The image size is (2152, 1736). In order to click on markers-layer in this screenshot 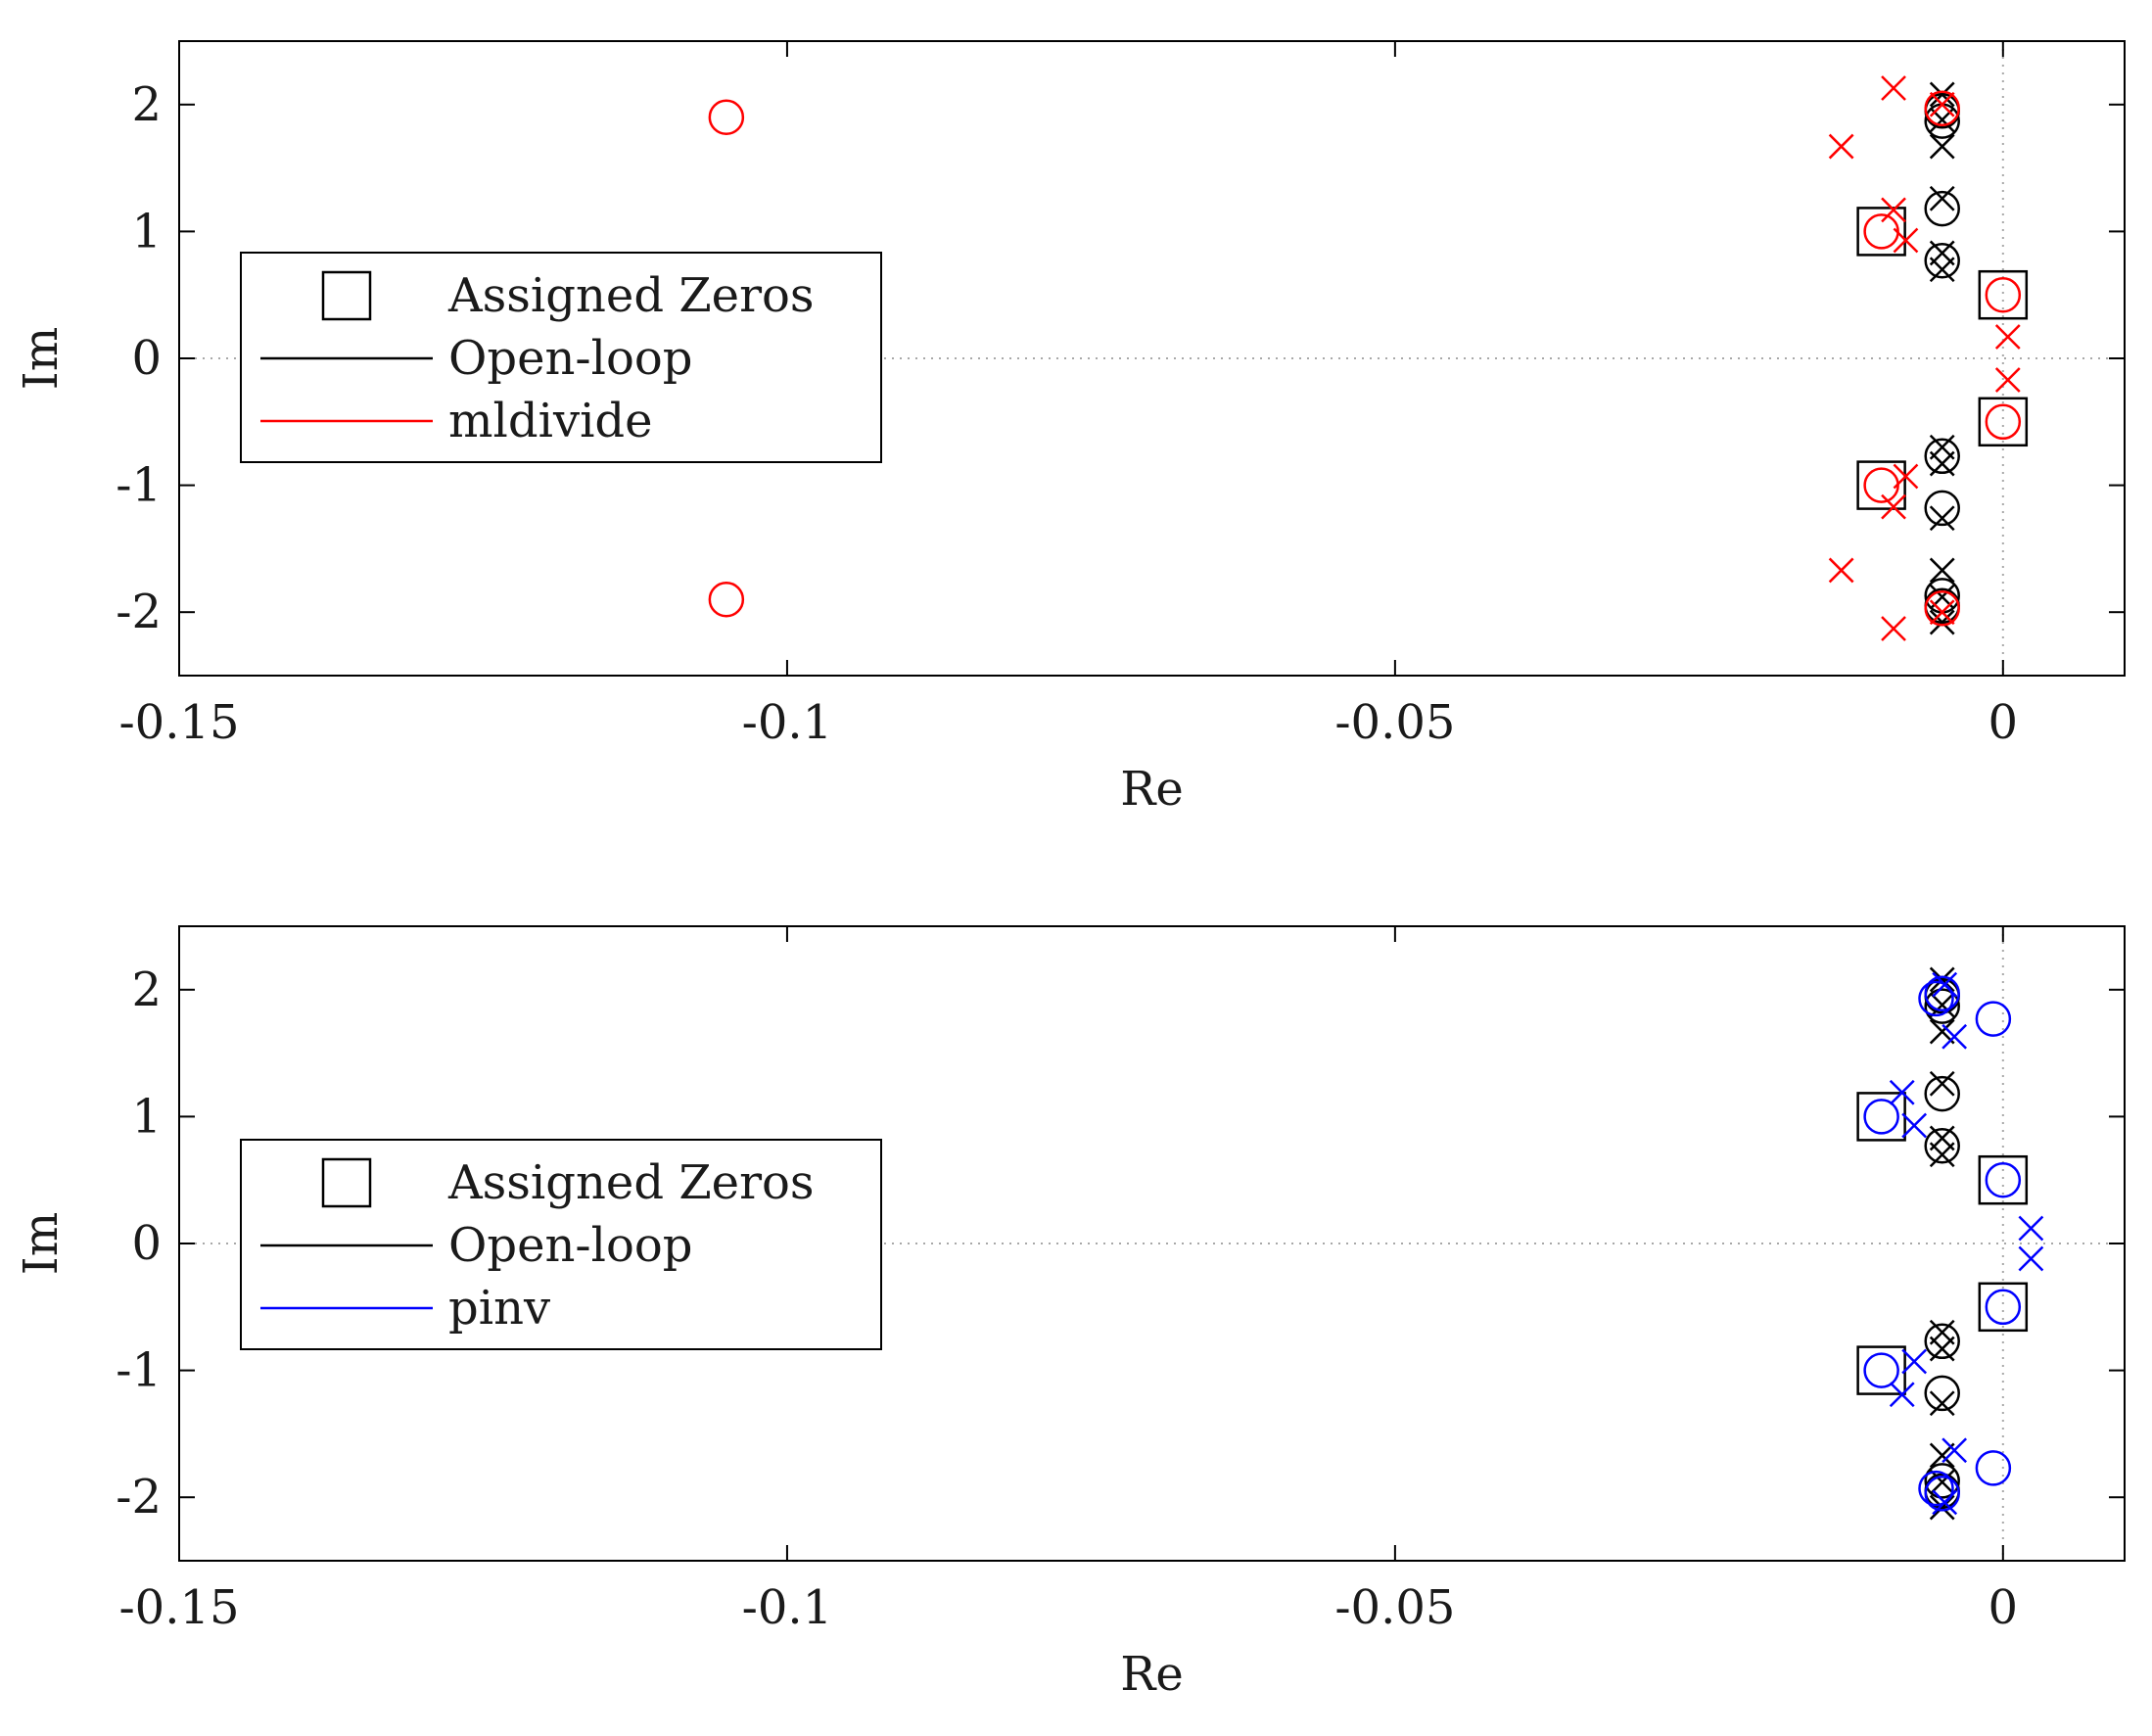, I will do `click(1950, 1243)`.